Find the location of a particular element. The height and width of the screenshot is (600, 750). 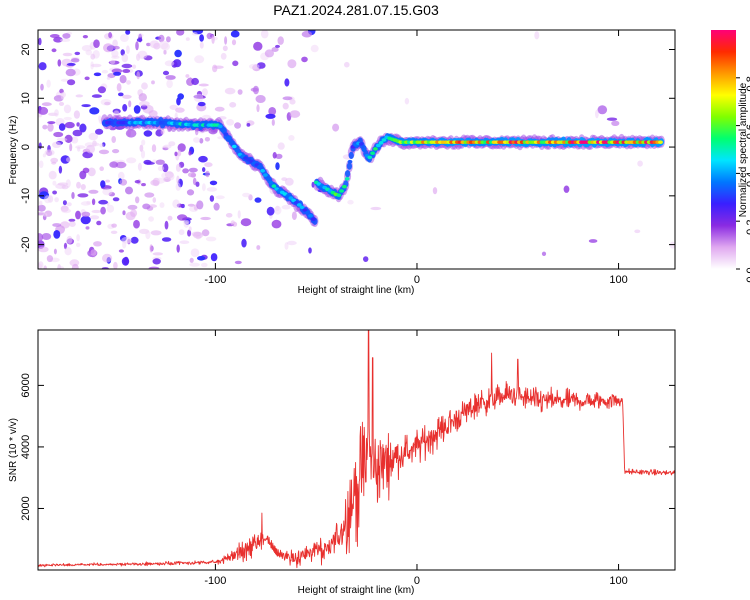

y-tick-label: 6000 is located at coordinates (26, 385).